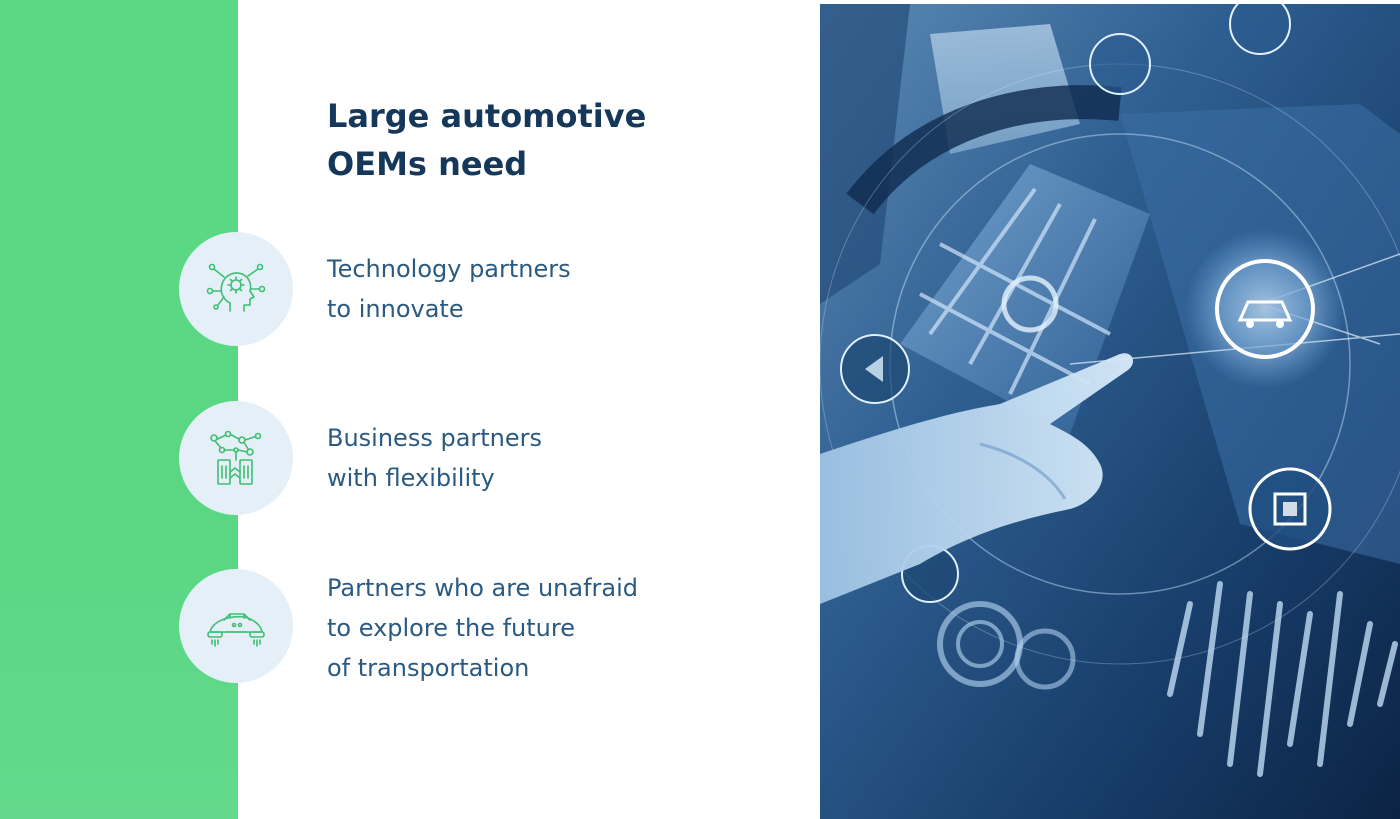 The height and width of the screenshot is (819, 1400). Describe the element at coordinates (552, 289) in the screenshot. I see `need-item-text: Technology partners to innovate` at that location.